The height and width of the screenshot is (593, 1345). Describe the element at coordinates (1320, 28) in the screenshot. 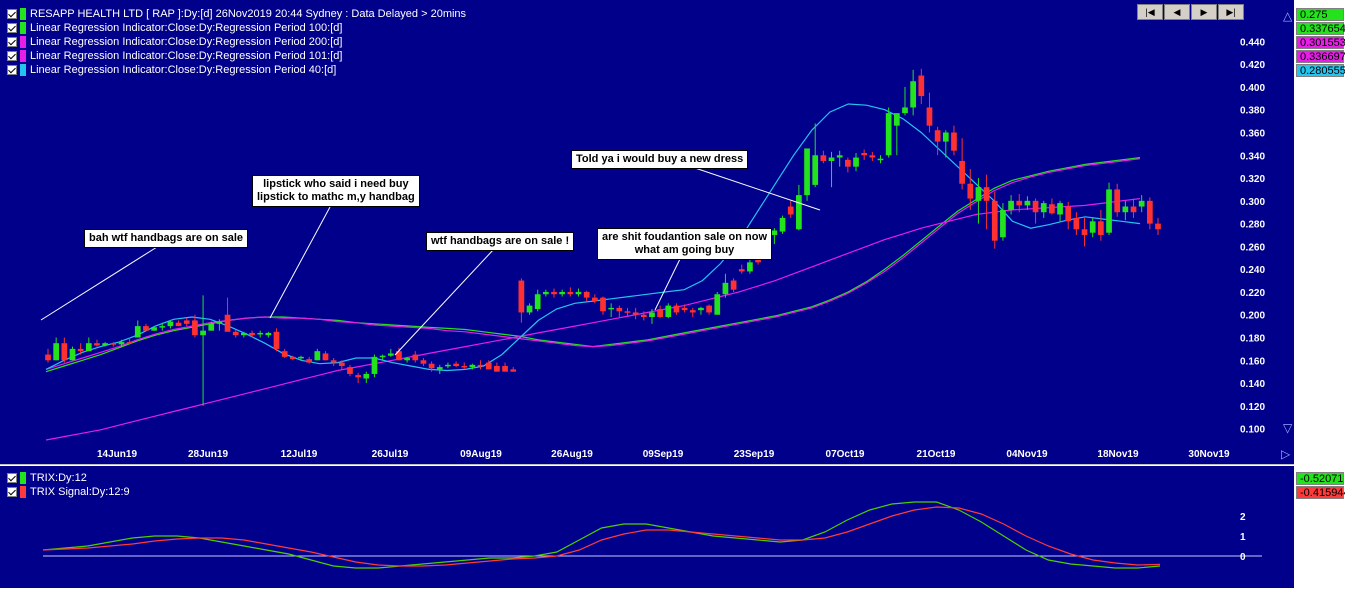

I see `lr100-value-box: 0.337654` at that location.